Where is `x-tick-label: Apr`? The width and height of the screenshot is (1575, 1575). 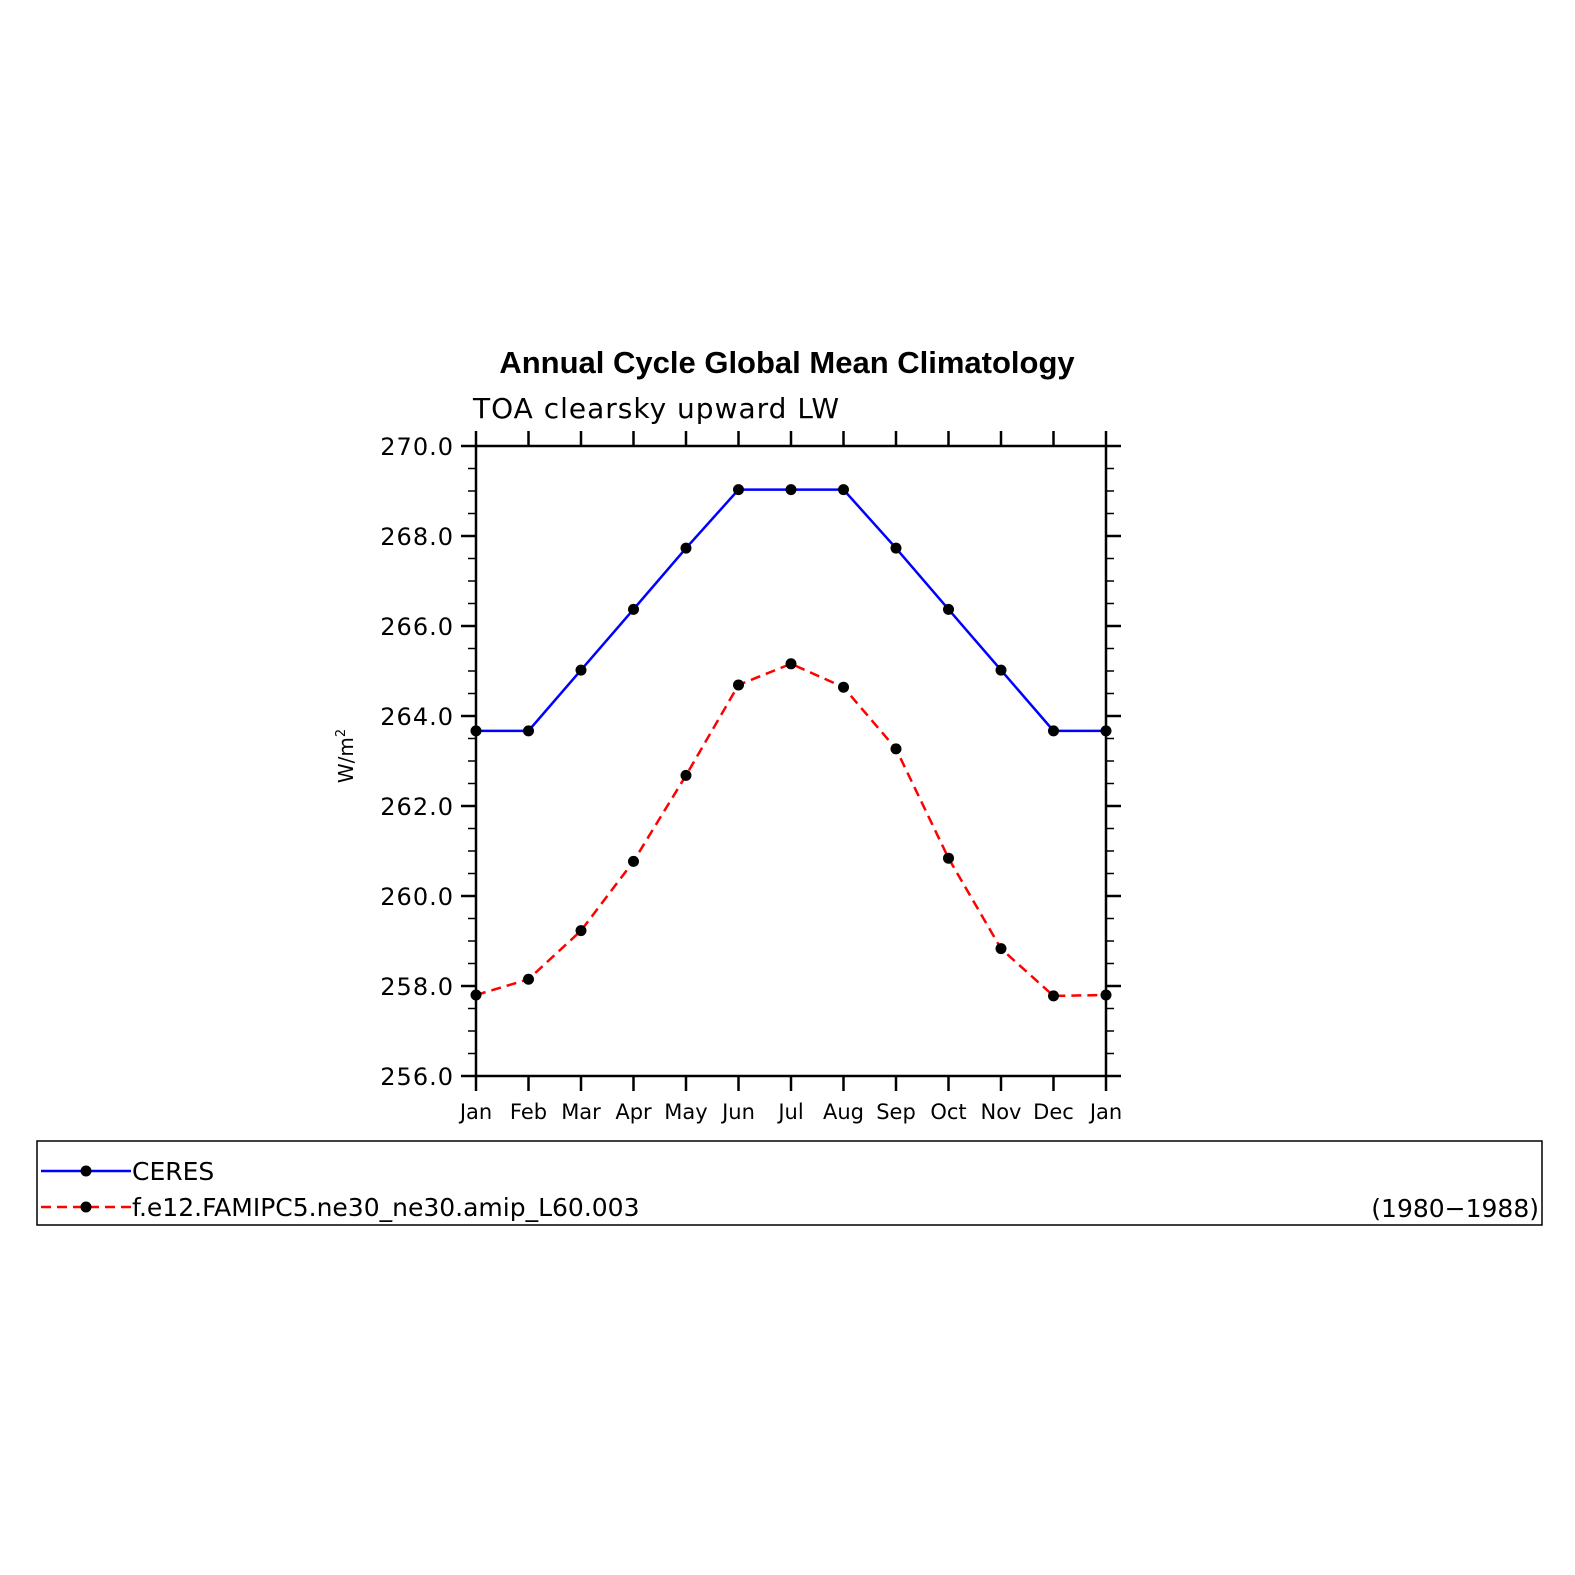
x-tick-label: Apr is located at coordinates (633, 1112).